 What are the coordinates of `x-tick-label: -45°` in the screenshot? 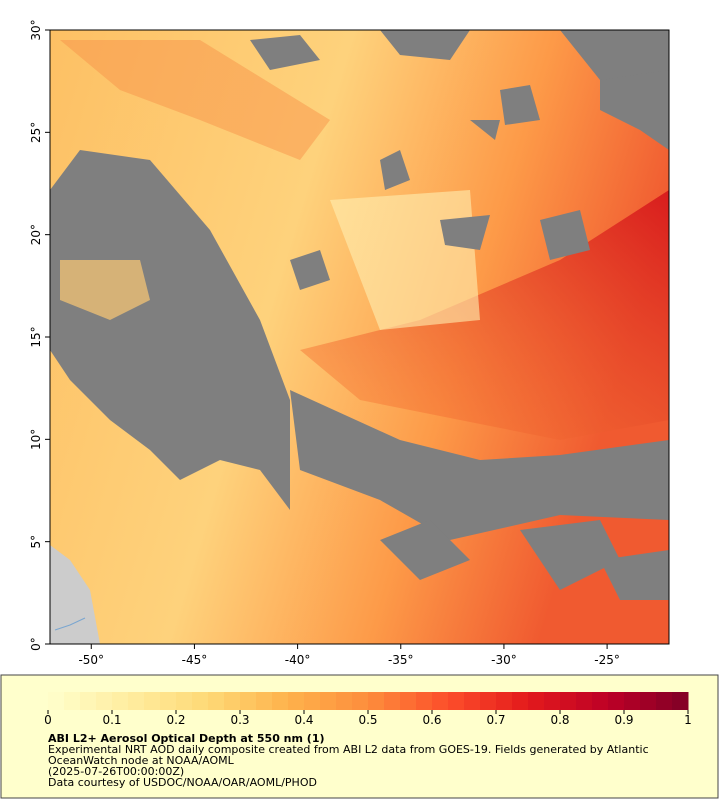 It's located at (195, 660).